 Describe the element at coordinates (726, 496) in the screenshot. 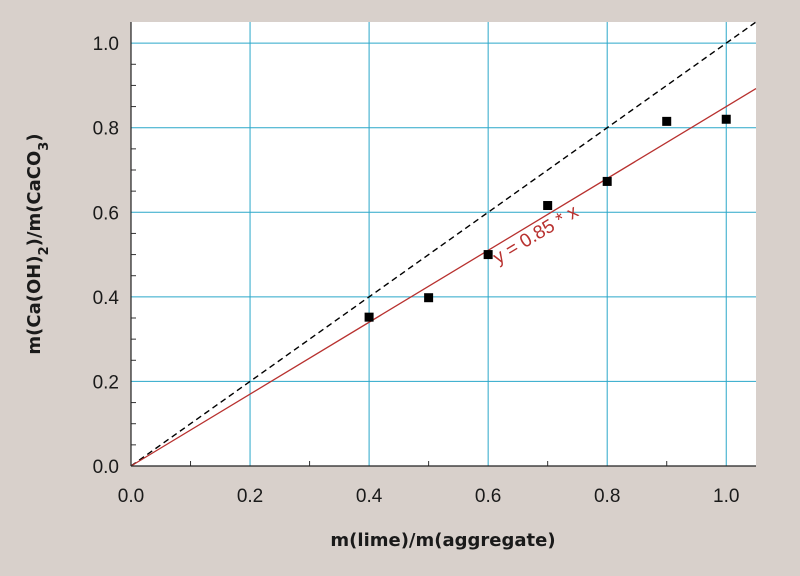

I see `x-tick-label: 1.0` at that location.